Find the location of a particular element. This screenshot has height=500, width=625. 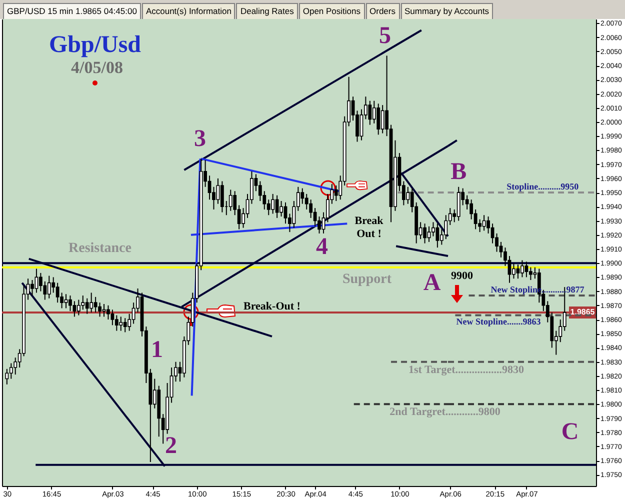

annotation: Stopline..........9950 is located at coordinates (543, 187).